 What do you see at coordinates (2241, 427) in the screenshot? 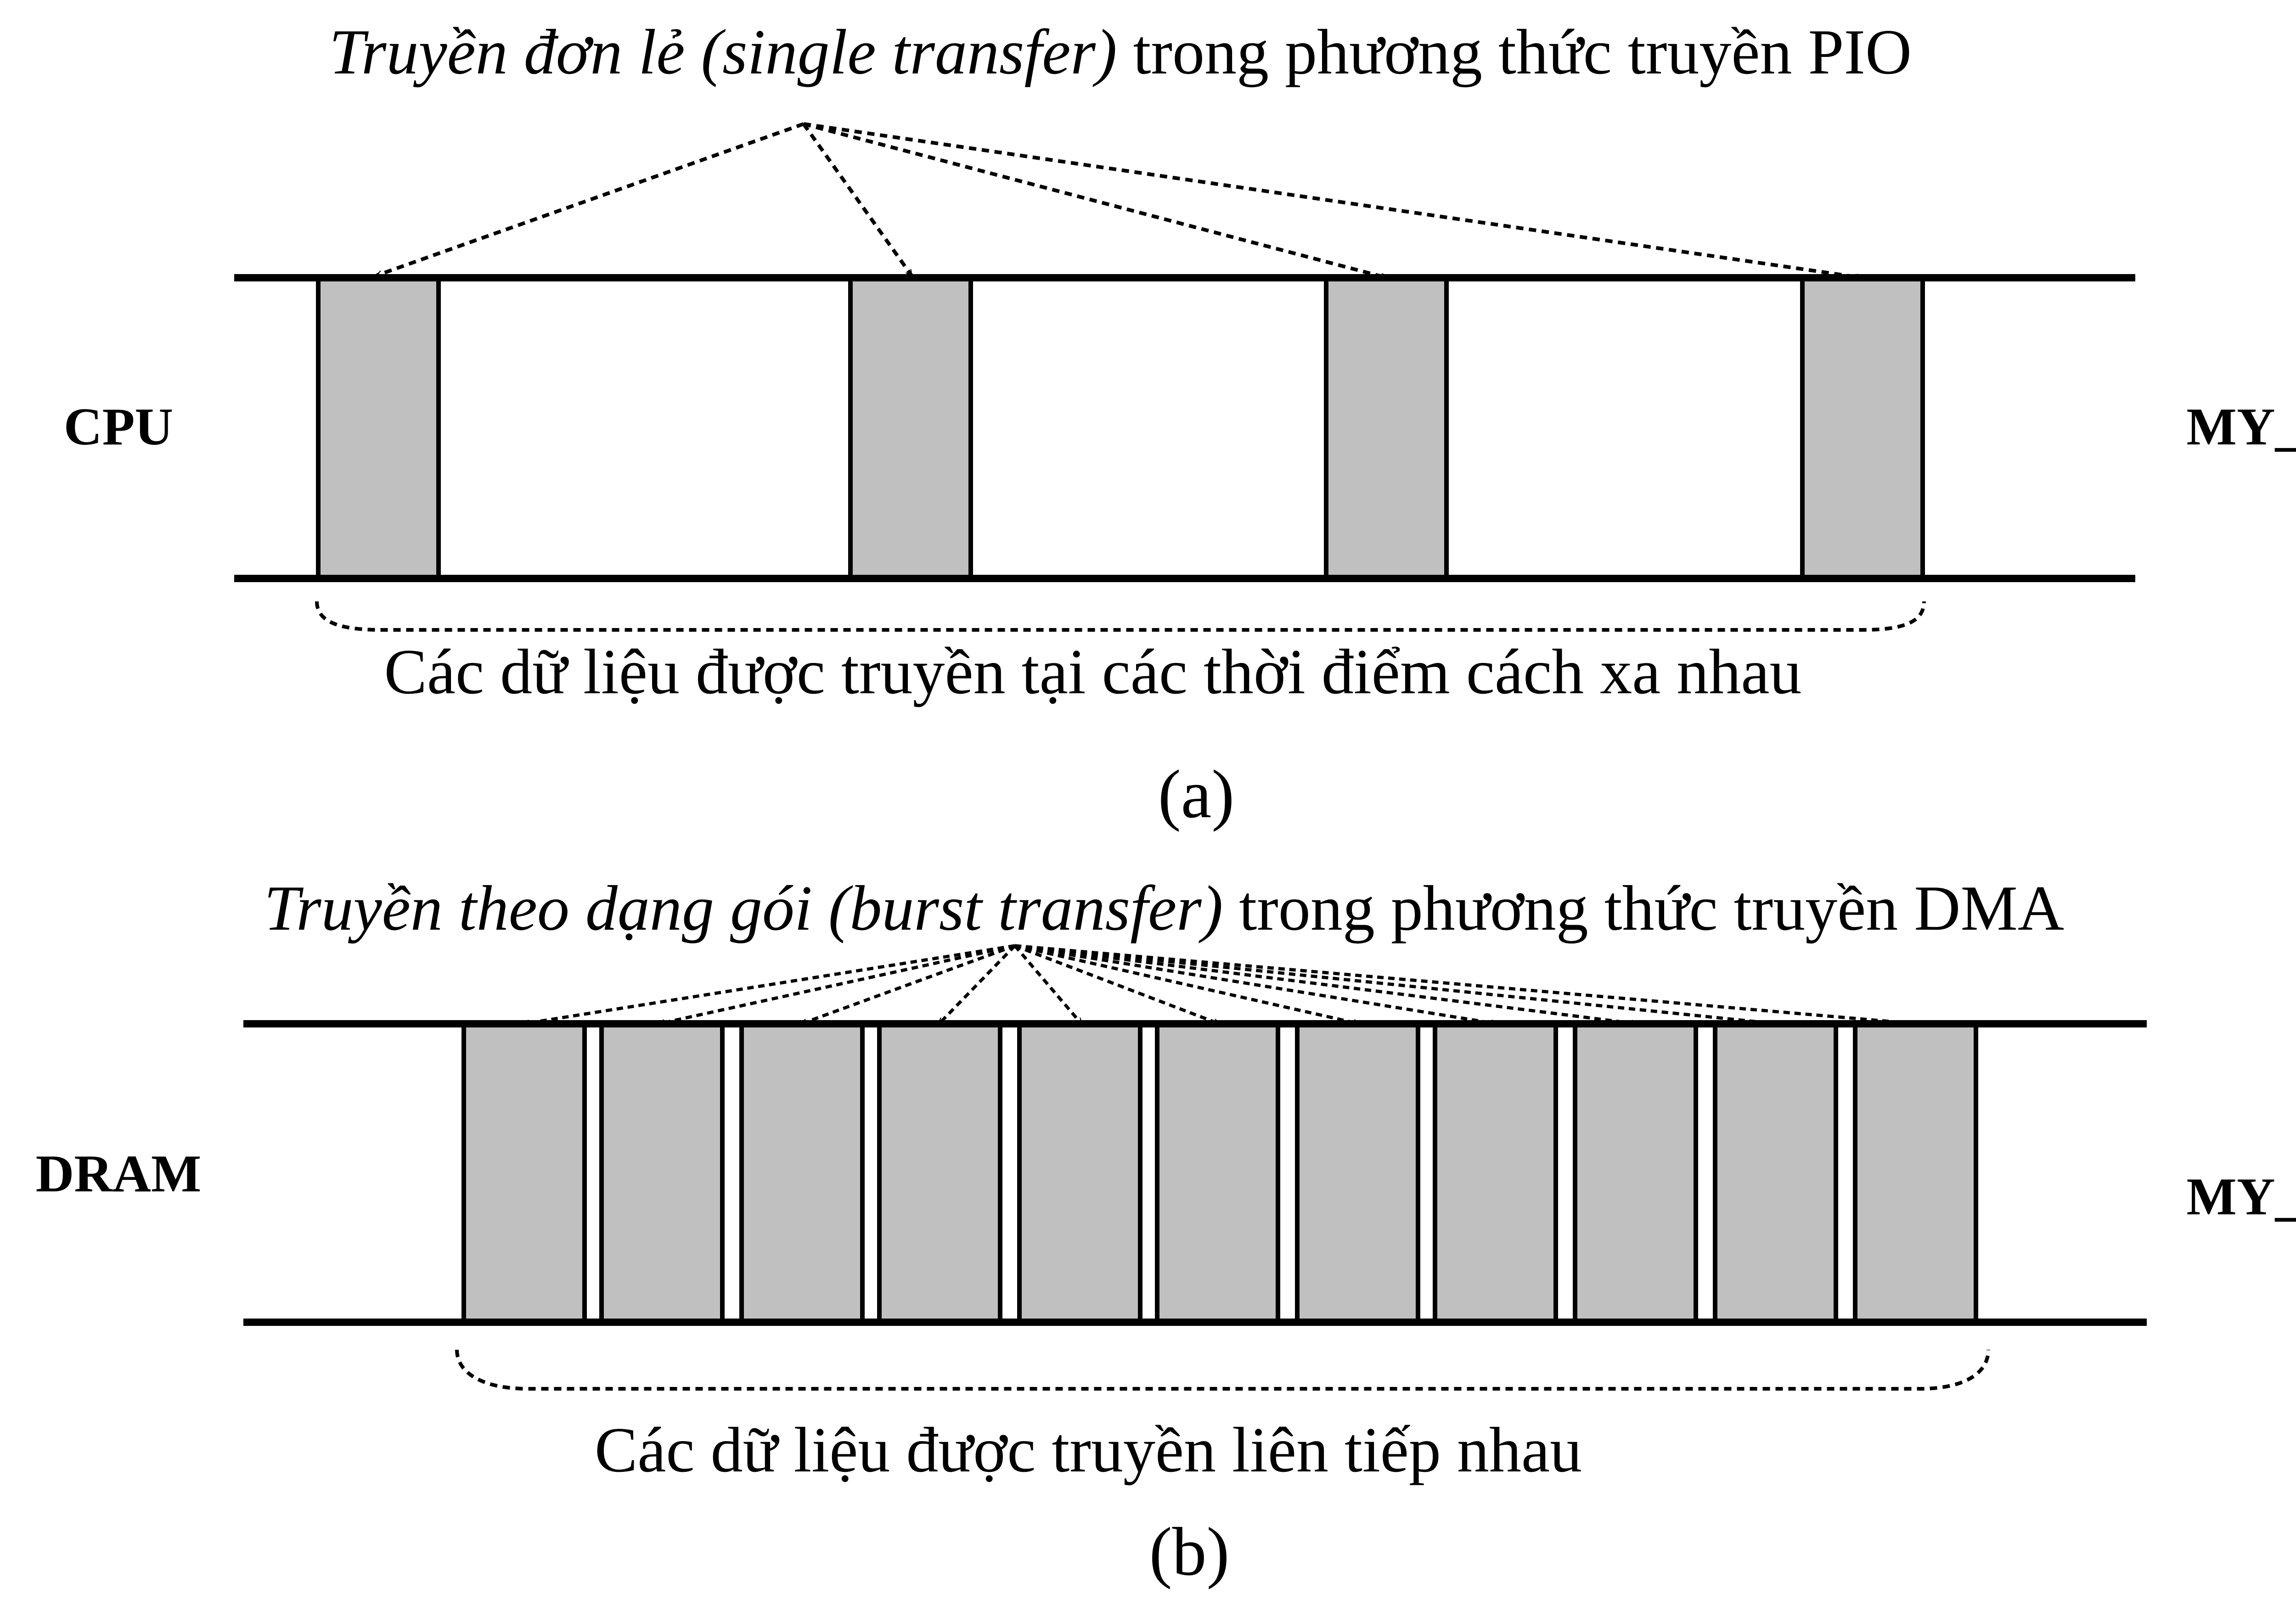
I see `panel-a-right-label: MY_IP` at bounding box center [2241, 427].